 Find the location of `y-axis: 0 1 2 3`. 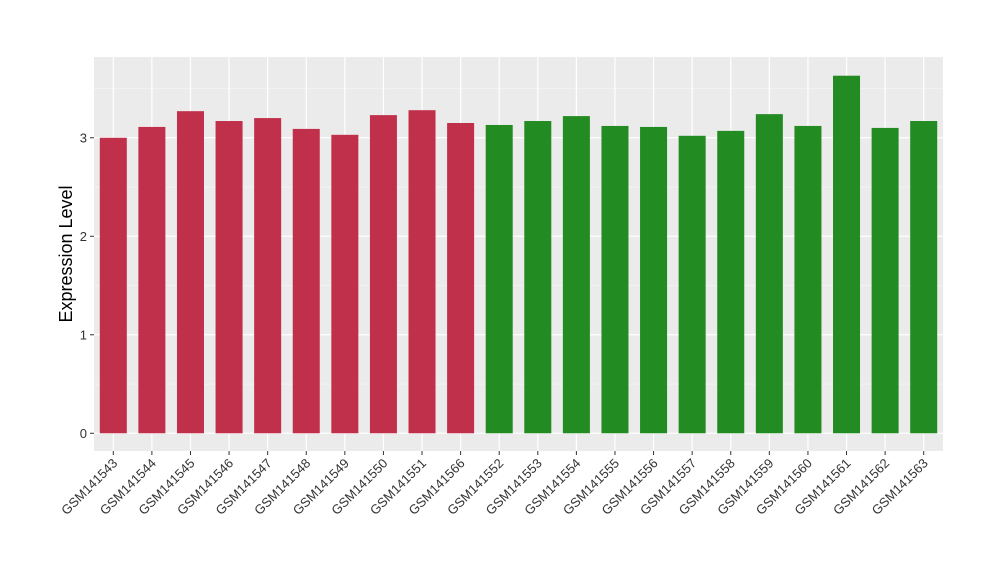

y-axis: 0 1 2 3 is located at coordinates (87, 285).